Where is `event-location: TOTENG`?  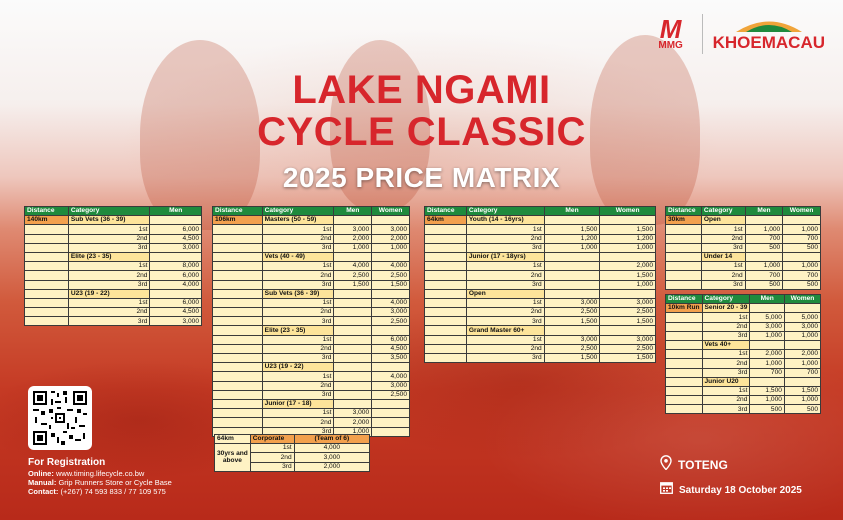
event-location: TOTENG is located at coordinates (703, 465).